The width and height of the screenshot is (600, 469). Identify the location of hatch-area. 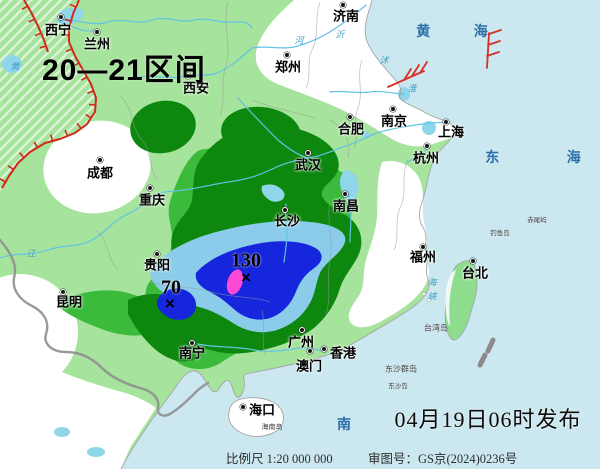
(49, 96).